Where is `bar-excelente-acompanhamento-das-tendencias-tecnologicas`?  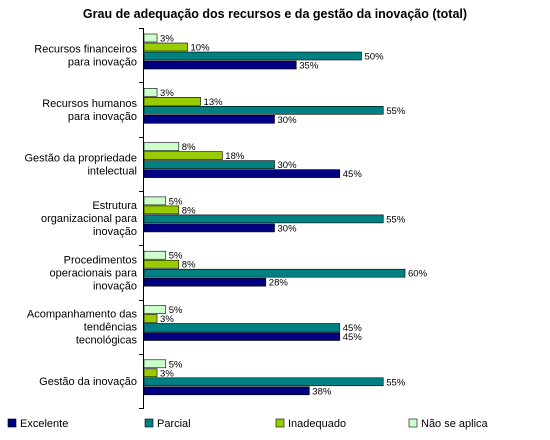 bar-excelente-acompanhamento-das-tendencias-tecnologicas is located at coordinates (242, 336).